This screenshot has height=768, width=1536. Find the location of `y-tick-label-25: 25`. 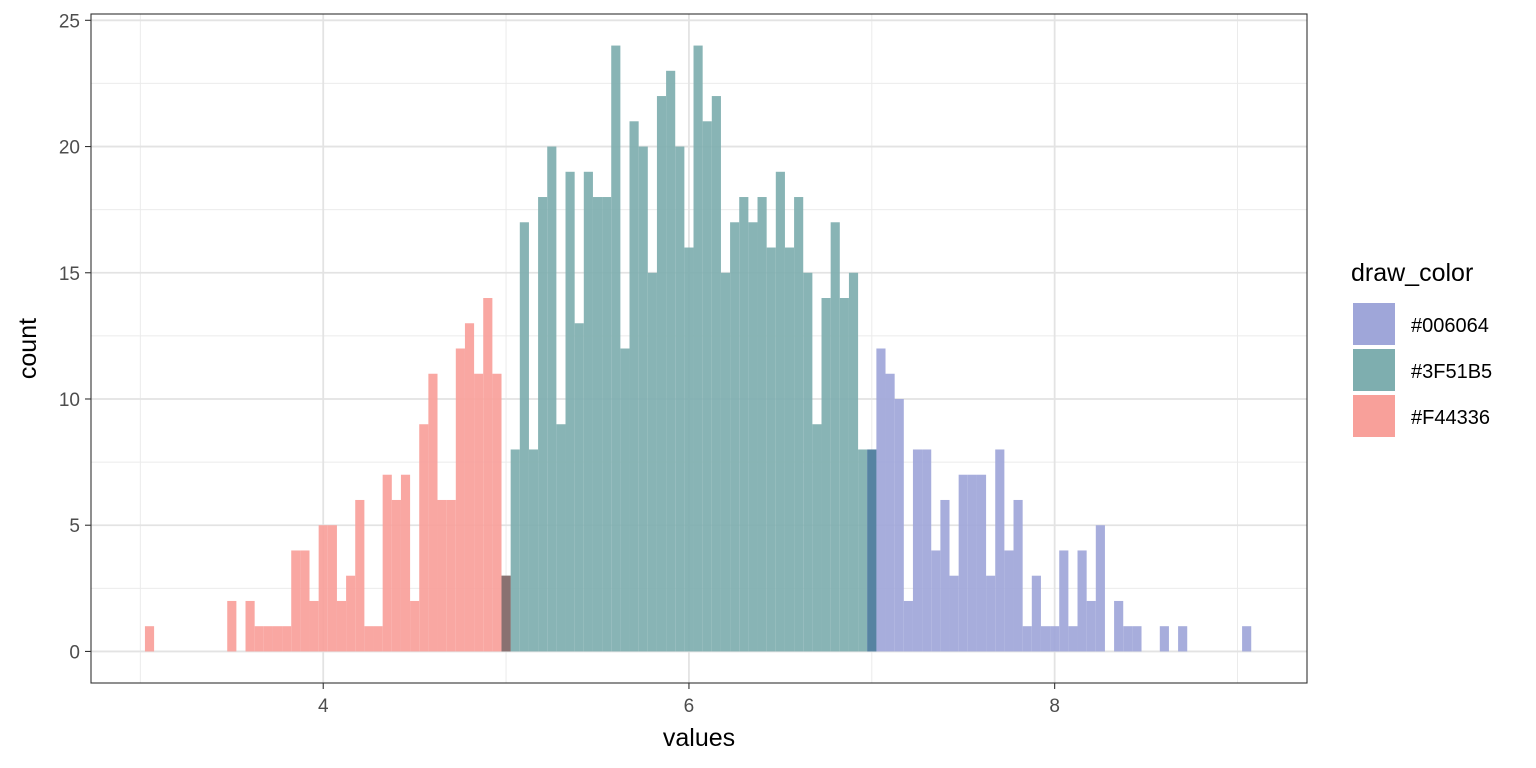

y-tick-label-25: 25 is located at coordinates (69, 21).